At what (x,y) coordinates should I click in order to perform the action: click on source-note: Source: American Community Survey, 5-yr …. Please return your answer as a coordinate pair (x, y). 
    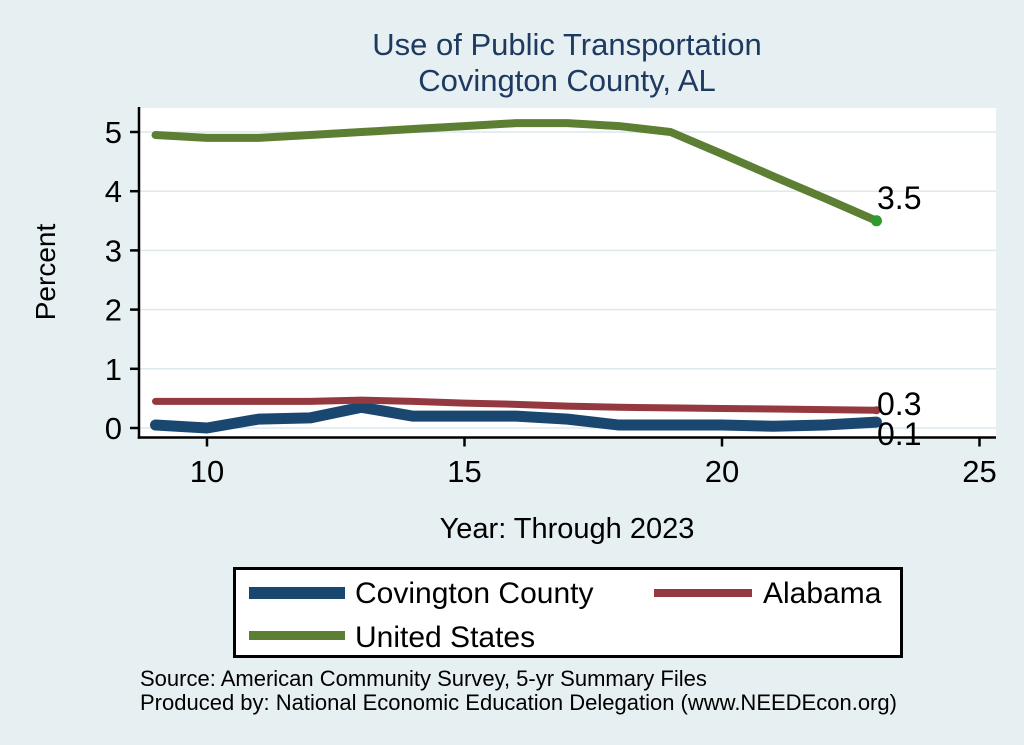
    Looking at the image, I should click on (518, 690).